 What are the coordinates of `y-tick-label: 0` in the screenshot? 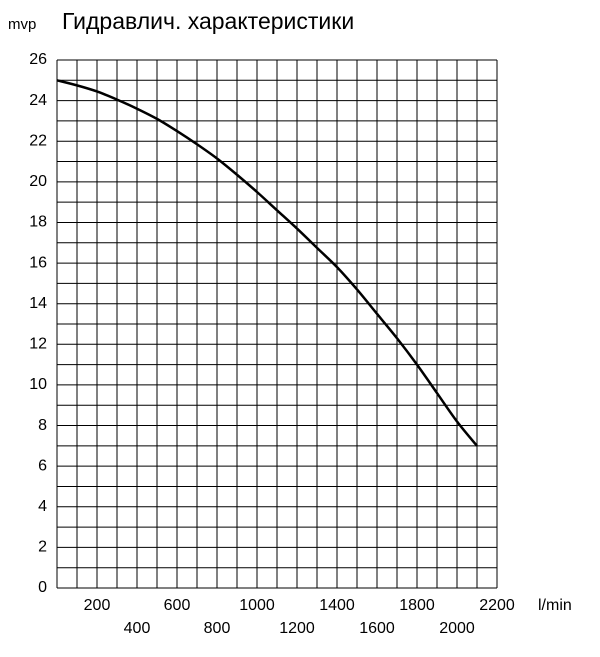 It's located at (42, 587).